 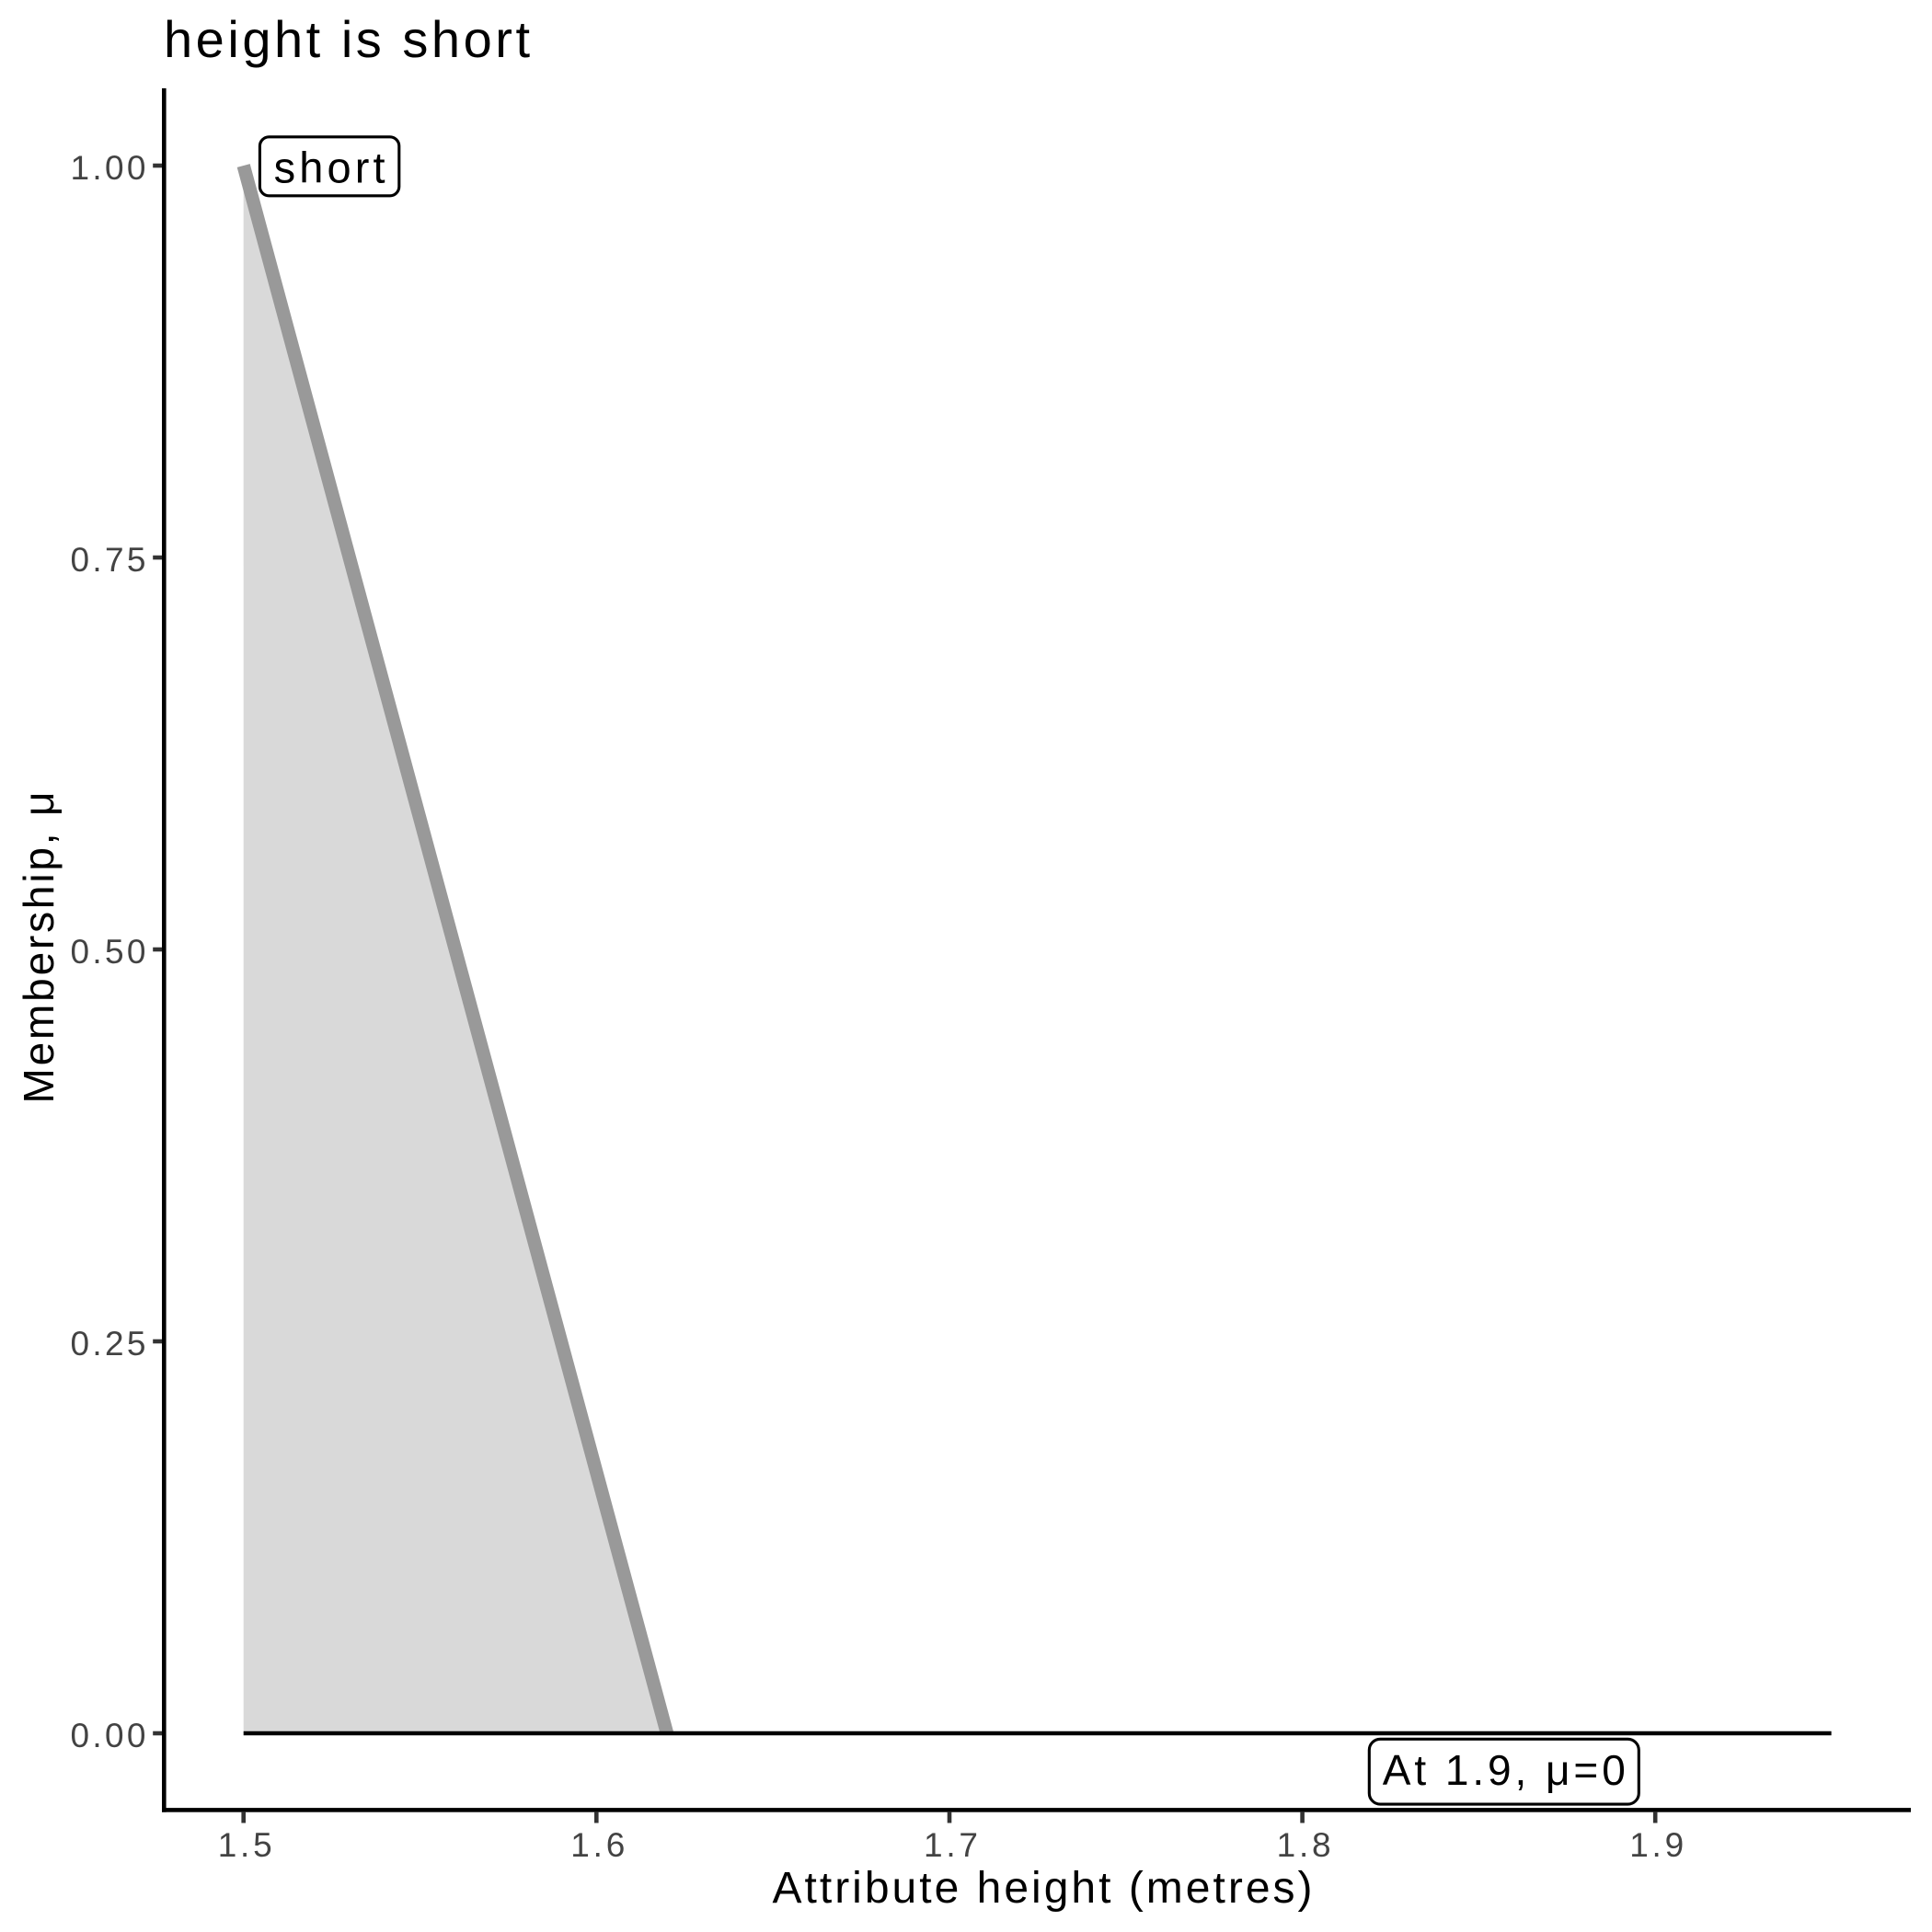 What do you see at coordinates (39, 948) in the screenshot?
I see `svg-text: Membership, μ` at bounding box center [39, 948].